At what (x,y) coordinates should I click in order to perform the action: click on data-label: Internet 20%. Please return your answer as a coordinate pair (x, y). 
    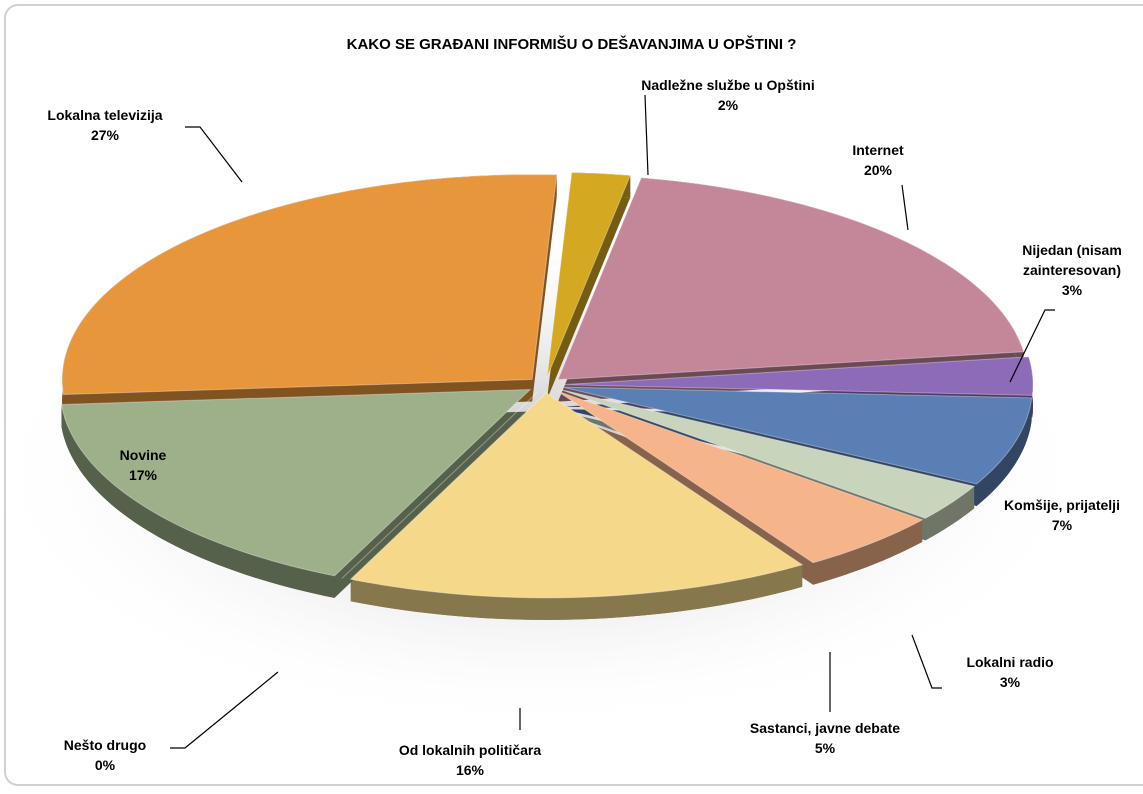
    Looking at the image, I should click on (878, 160).